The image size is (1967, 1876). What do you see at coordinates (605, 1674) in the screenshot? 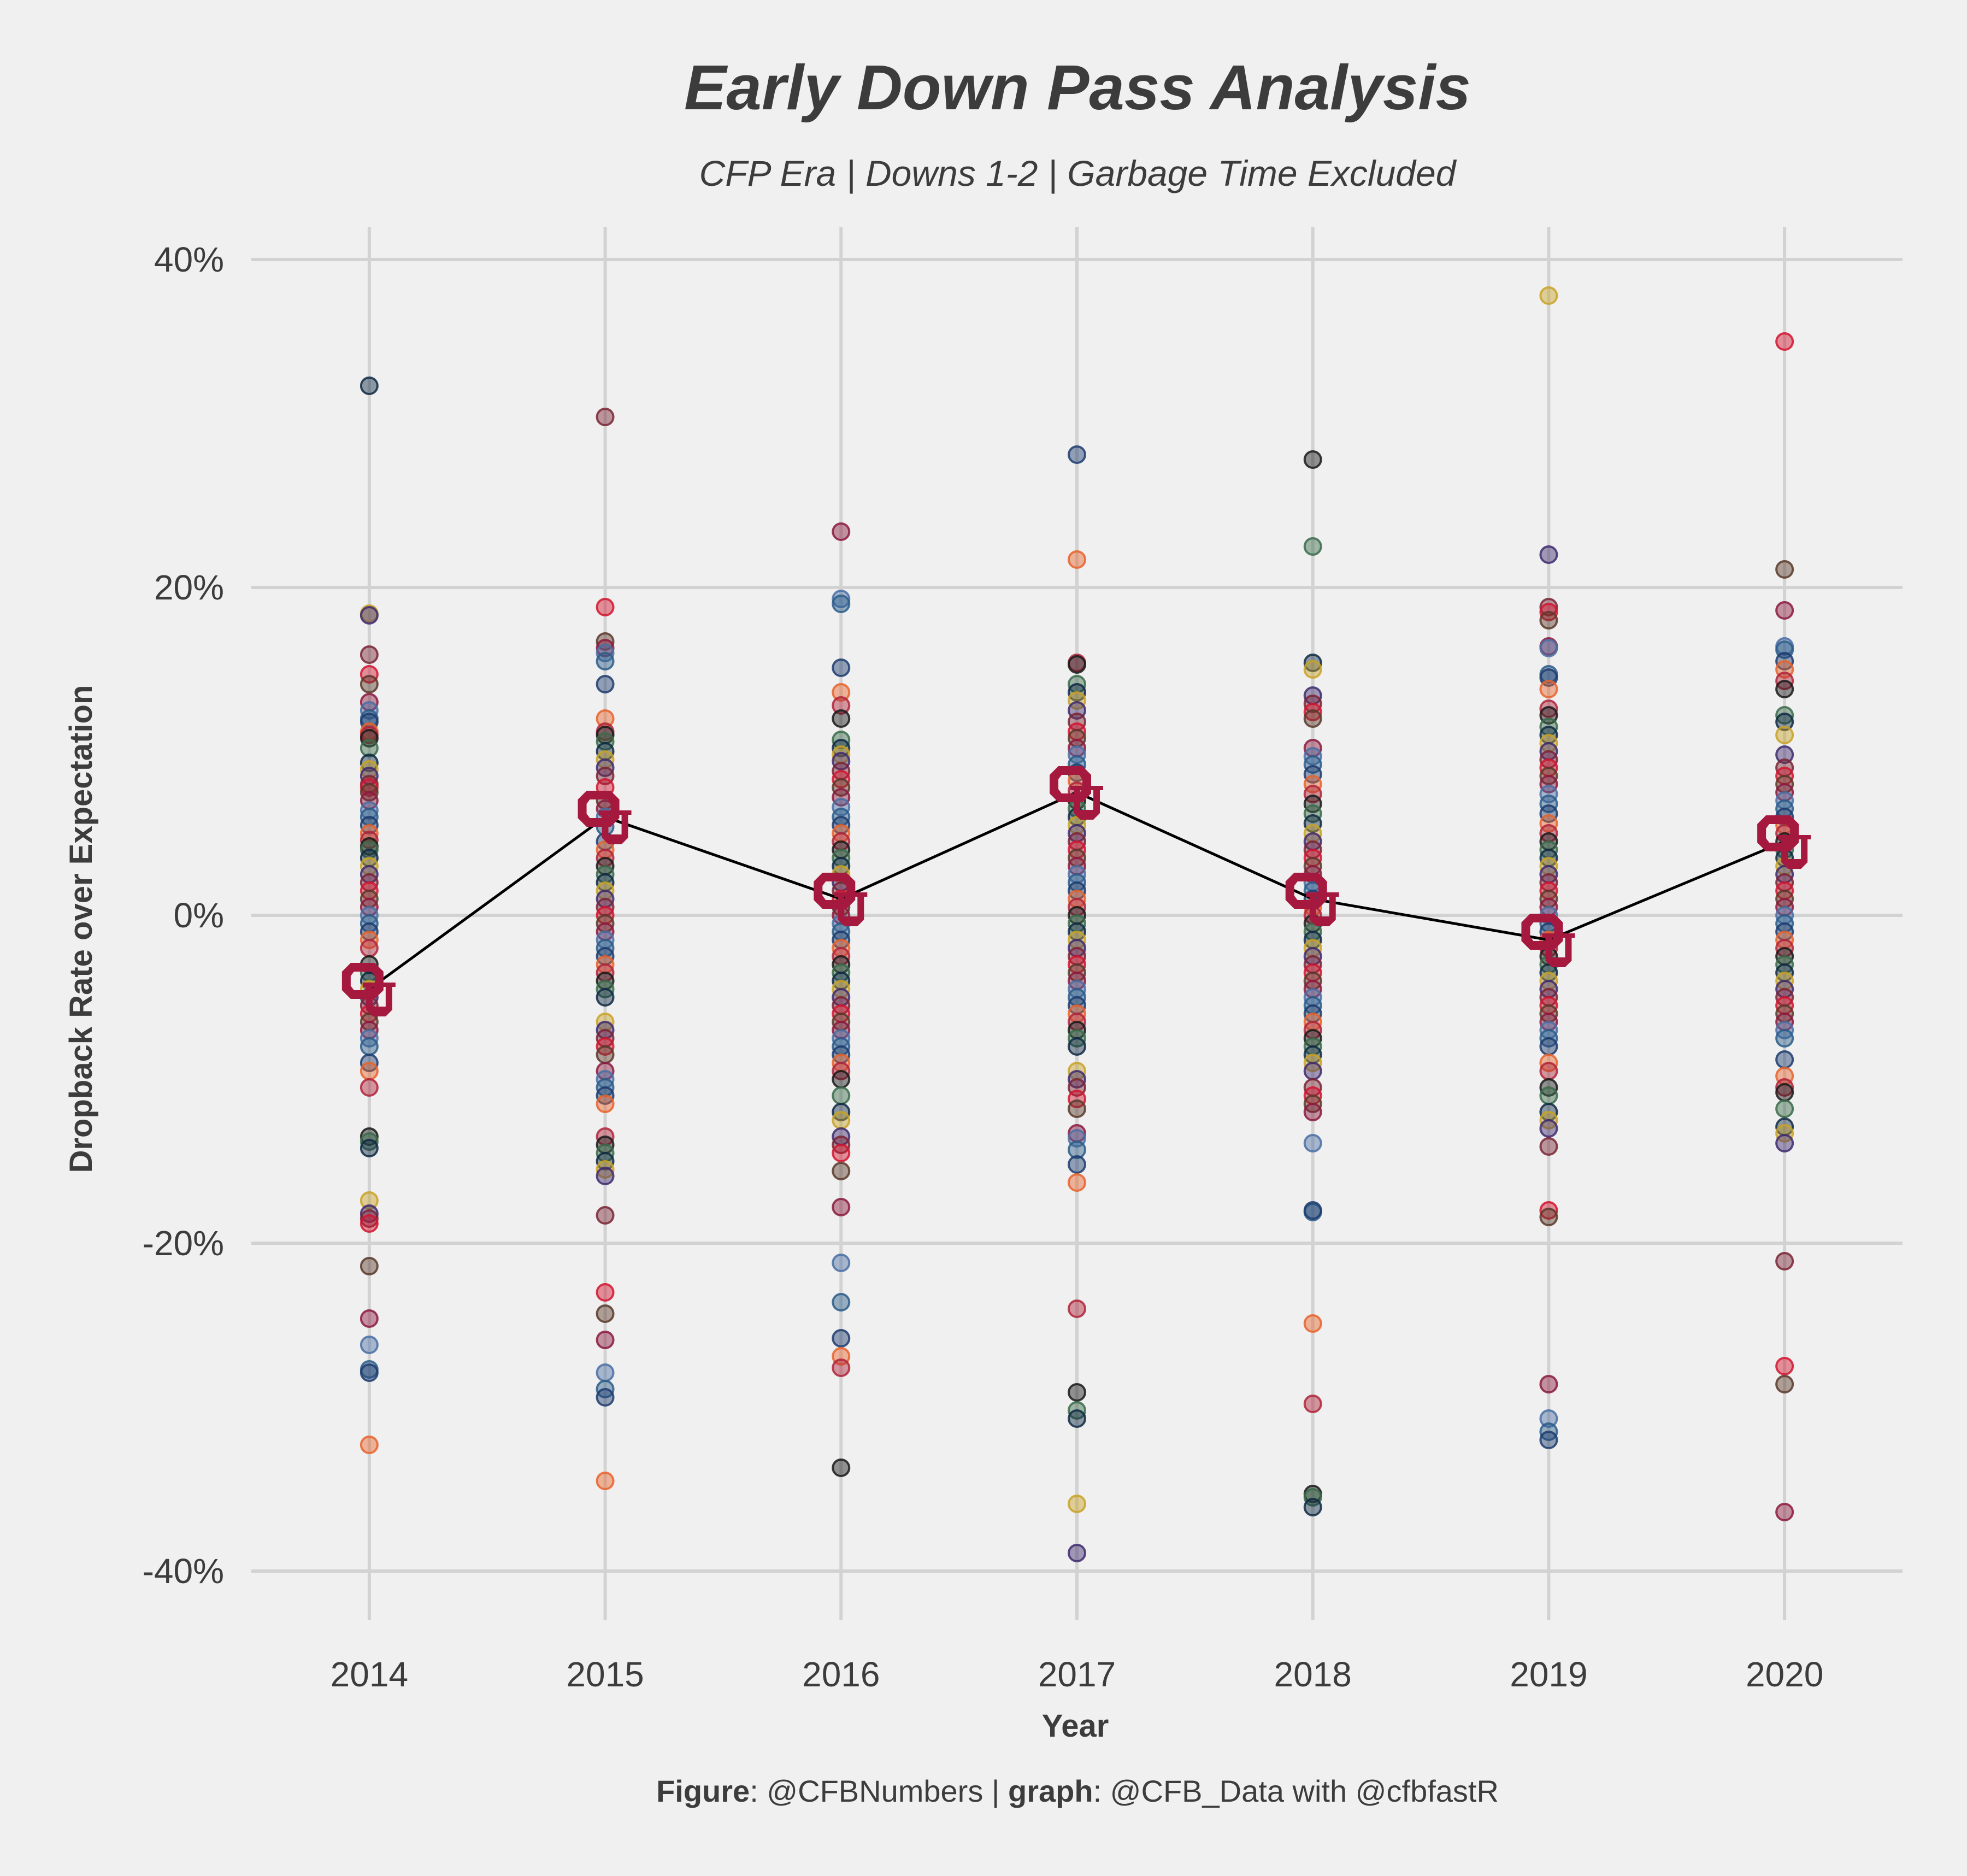
I see `x-tick-label-2015: 2015` at bounding box center [605, 1674].